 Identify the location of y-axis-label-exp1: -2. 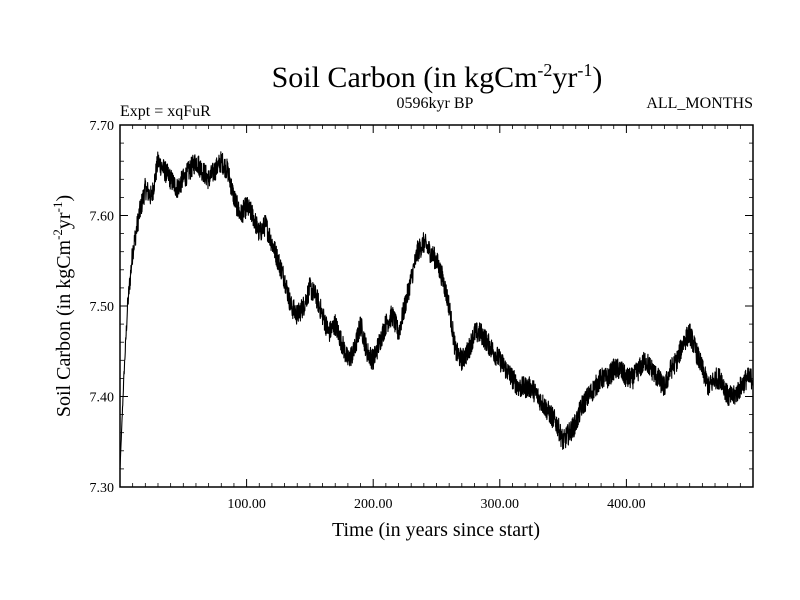
(57, 234).